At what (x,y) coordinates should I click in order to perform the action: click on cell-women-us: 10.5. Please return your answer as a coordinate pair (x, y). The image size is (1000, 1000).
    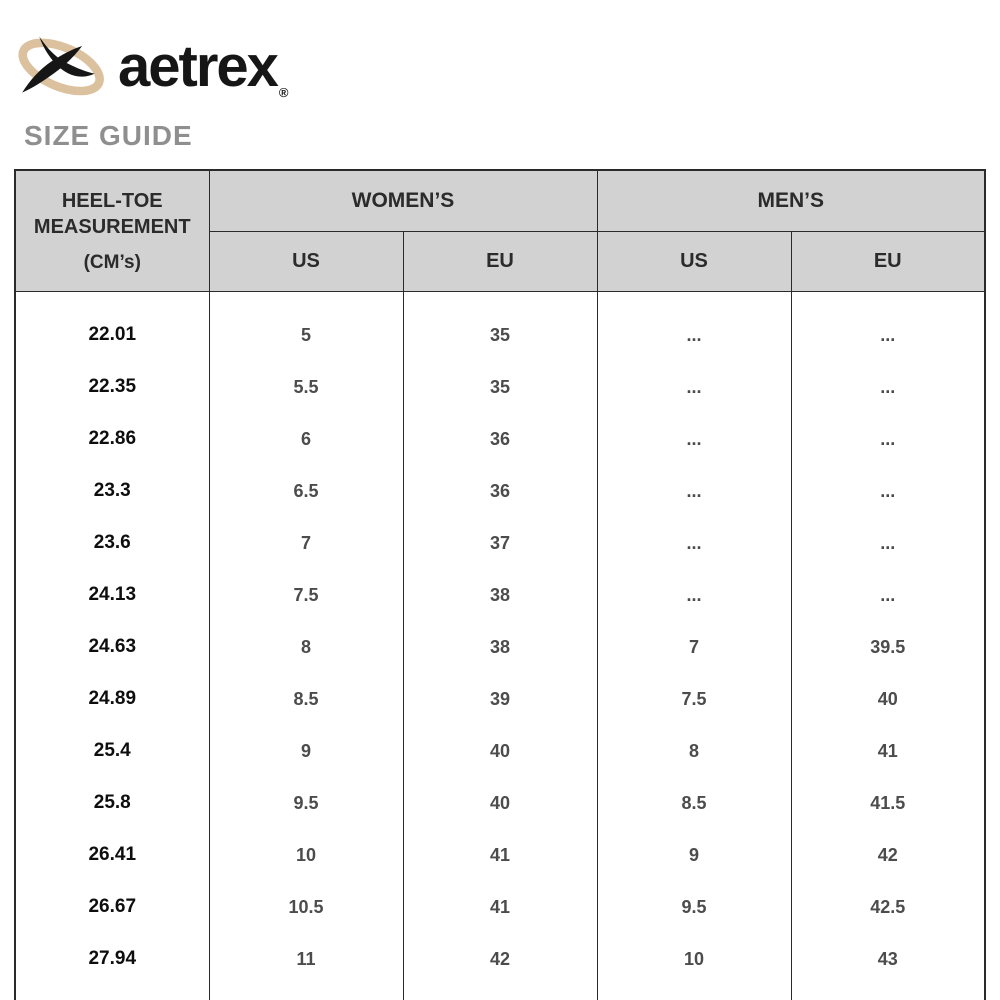
    Looking at the image, I should click on (306, 907).